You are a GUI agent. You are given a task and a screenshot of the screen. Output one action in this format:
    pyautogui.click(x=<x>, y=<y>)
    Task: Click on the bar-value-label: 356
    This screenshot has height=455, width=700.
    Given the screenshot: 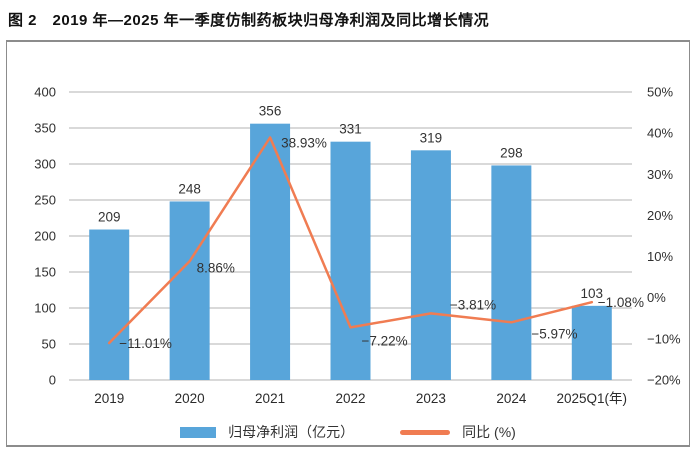 What is the action you would take?
    pyautogui.click(x=270, y=111)
    